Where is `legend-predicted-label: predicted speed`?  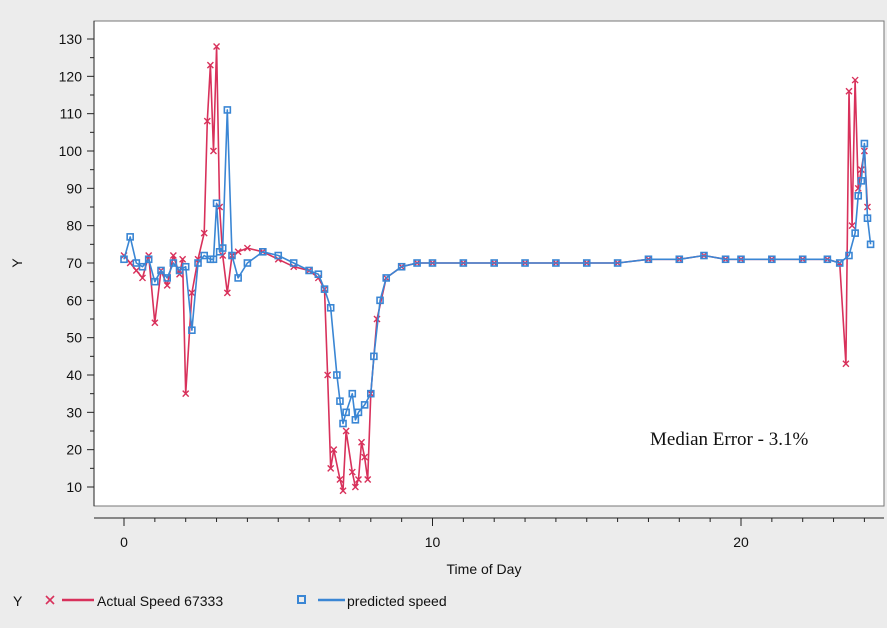
legend-predicted-label: predicted speed is located at coordinates (397, 601).